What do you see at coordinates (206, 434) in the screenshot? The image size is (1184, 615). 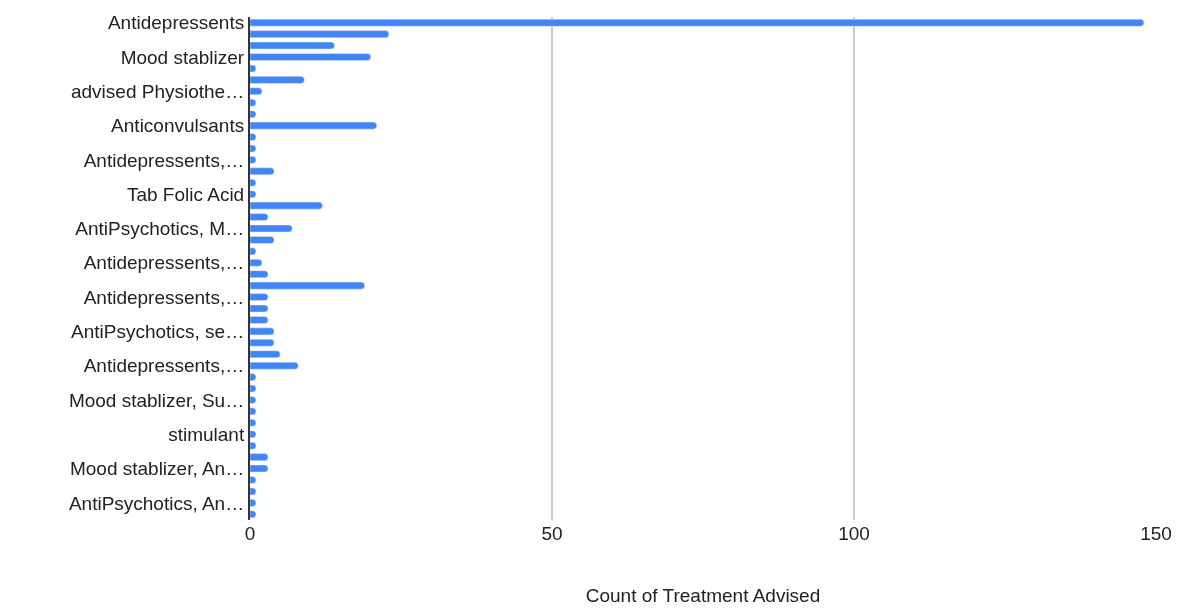 I see `y-tick-label: stimulant` at bounding box center [206, 434].